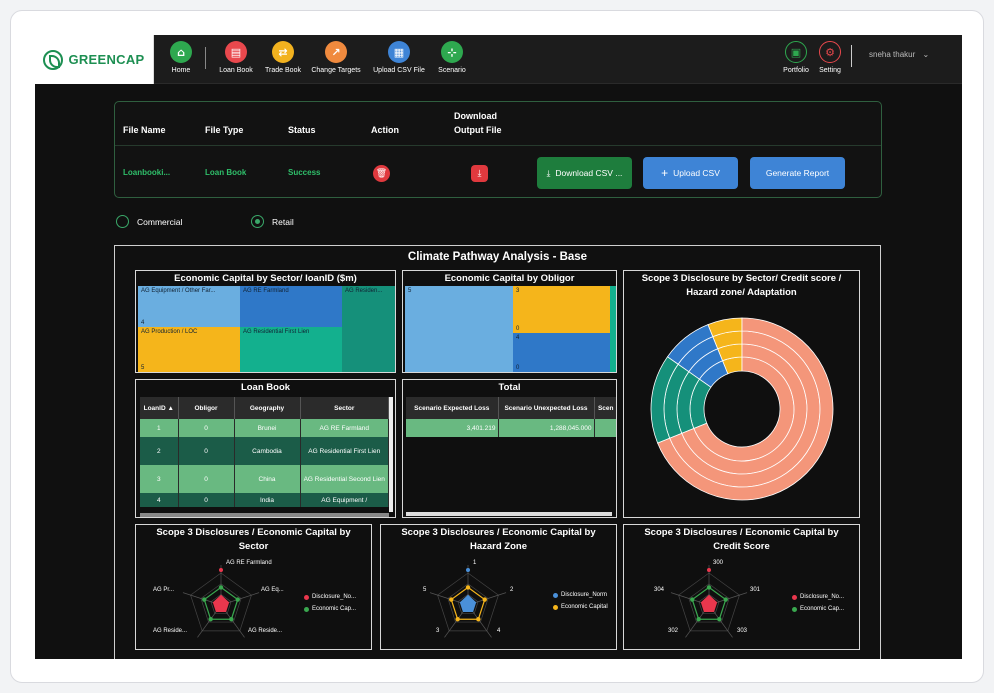  What do you see at coordinates (665, 173) in the screenshot?
I see `plus-icon: +` at bounding box center [665, 173].